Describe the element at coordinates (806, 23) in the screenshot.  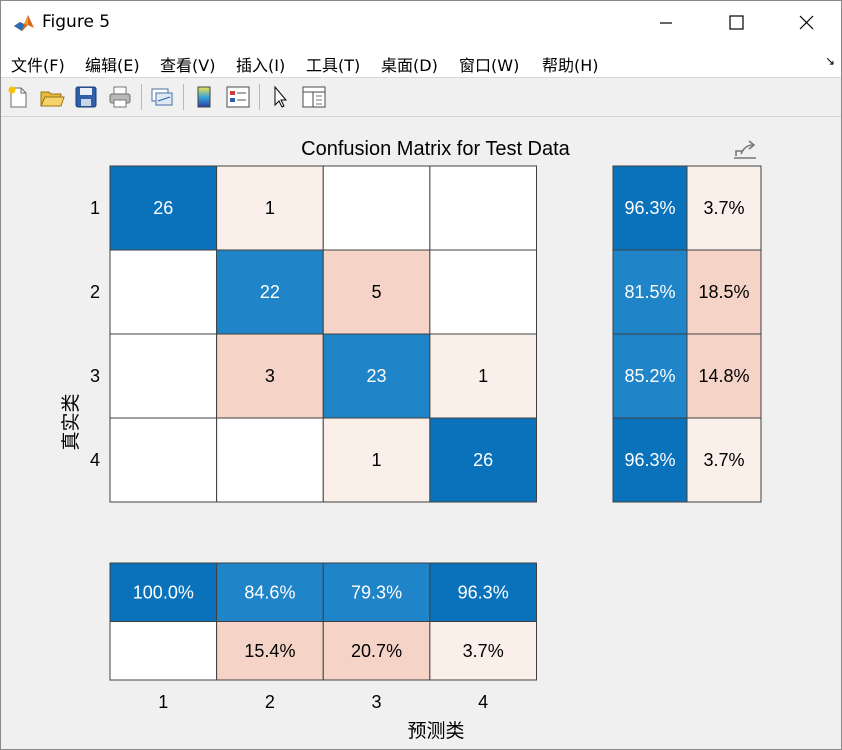
I see `close-icon` at that location.